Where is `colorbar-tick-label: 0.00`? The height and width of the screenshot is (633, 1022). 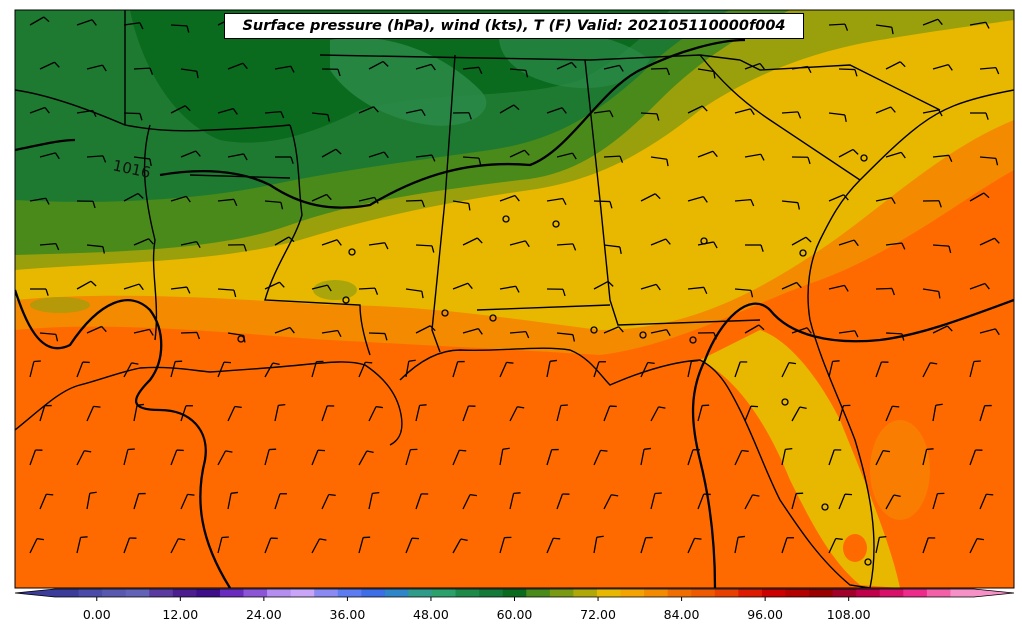
colorbar-tick-label: 0.00 is located at coordinates (96, 614).